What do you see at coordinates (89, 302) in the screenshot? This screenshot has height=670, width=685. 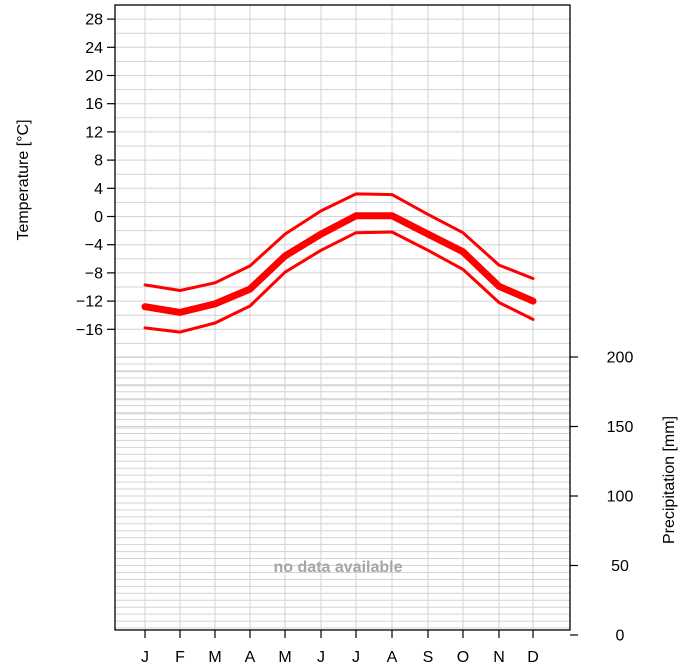 I see `left-tick-label: −12` at bounding box center [89, 302].